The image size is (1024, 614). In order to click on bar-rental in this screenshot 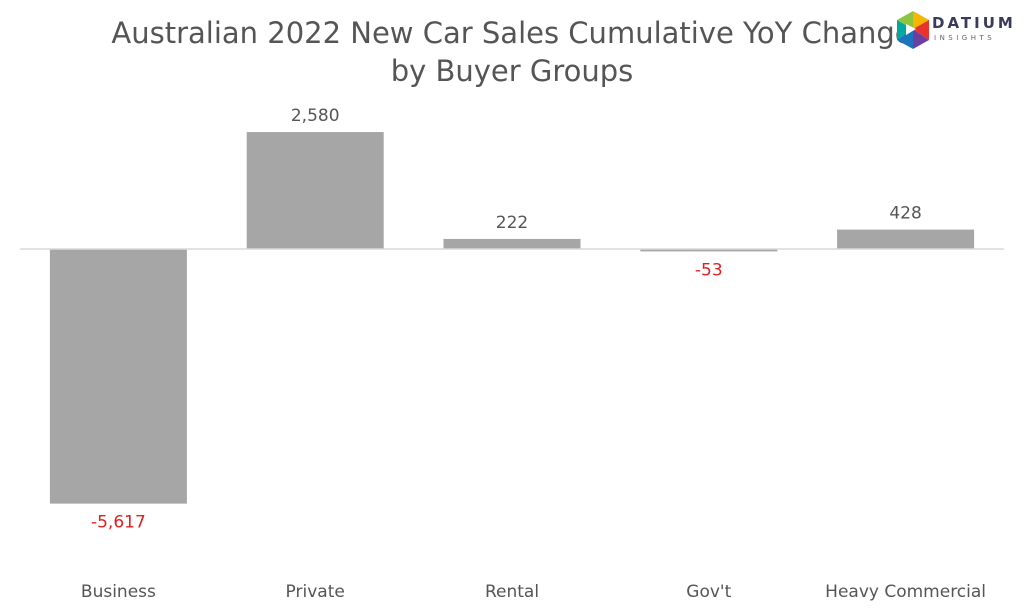, I will do `click(512, 243)`.